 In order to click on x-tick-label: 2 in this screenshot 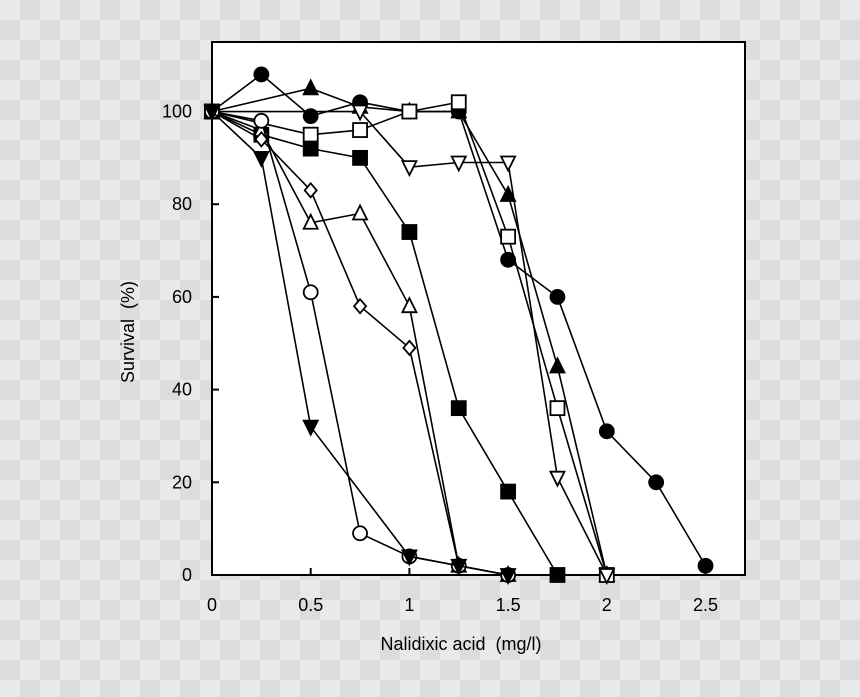, I will do `click(607, 605)`.